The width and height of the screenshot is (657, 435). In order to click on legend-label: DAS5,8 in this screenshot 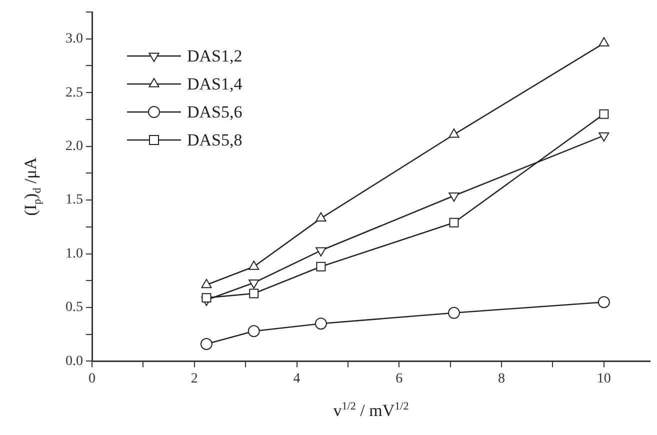, I will do `click(214, 140)`.